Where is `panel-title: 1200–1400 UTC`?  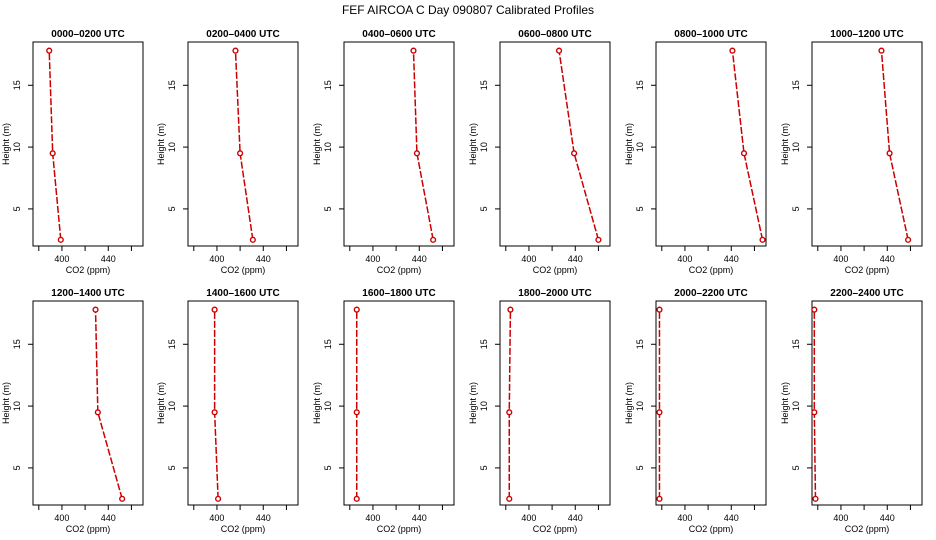 panel-title: 1200–1400 UTC is located at coordinates (87, 293).